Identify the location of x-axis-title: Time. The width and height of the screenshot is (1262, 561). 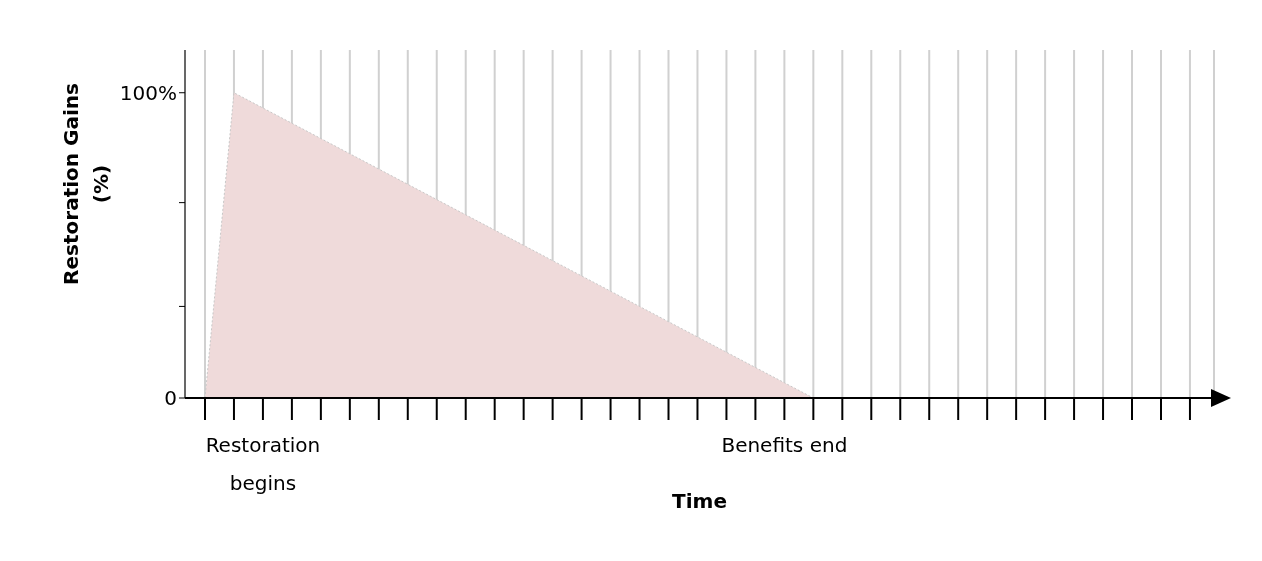
(699, 501).